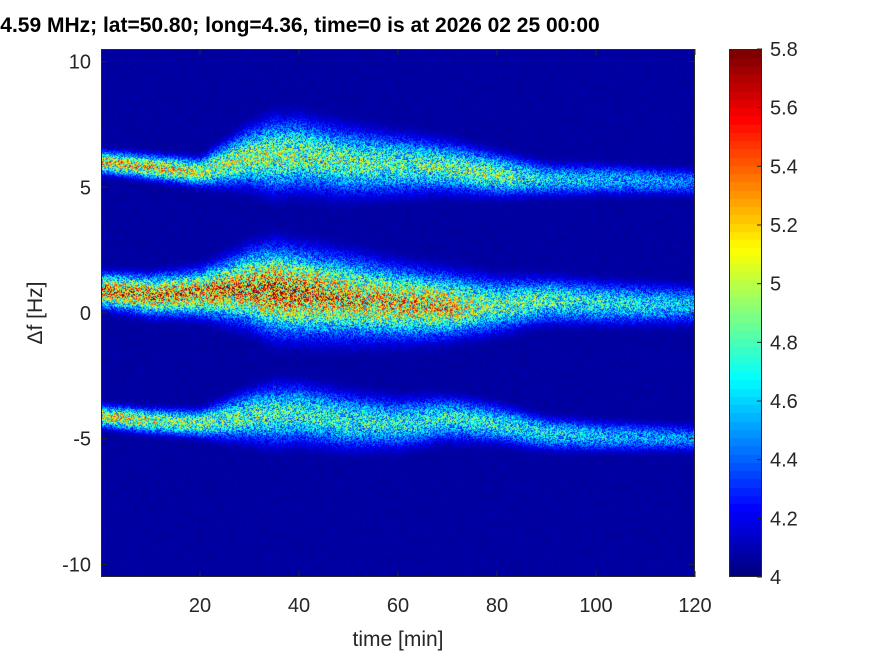 Image resolution: width=875 pixels, height=656 pixels. Describe the element at coordinates (784, 109) in the screenshot. I see `colorbar-tick-label: 5.6` at that location.